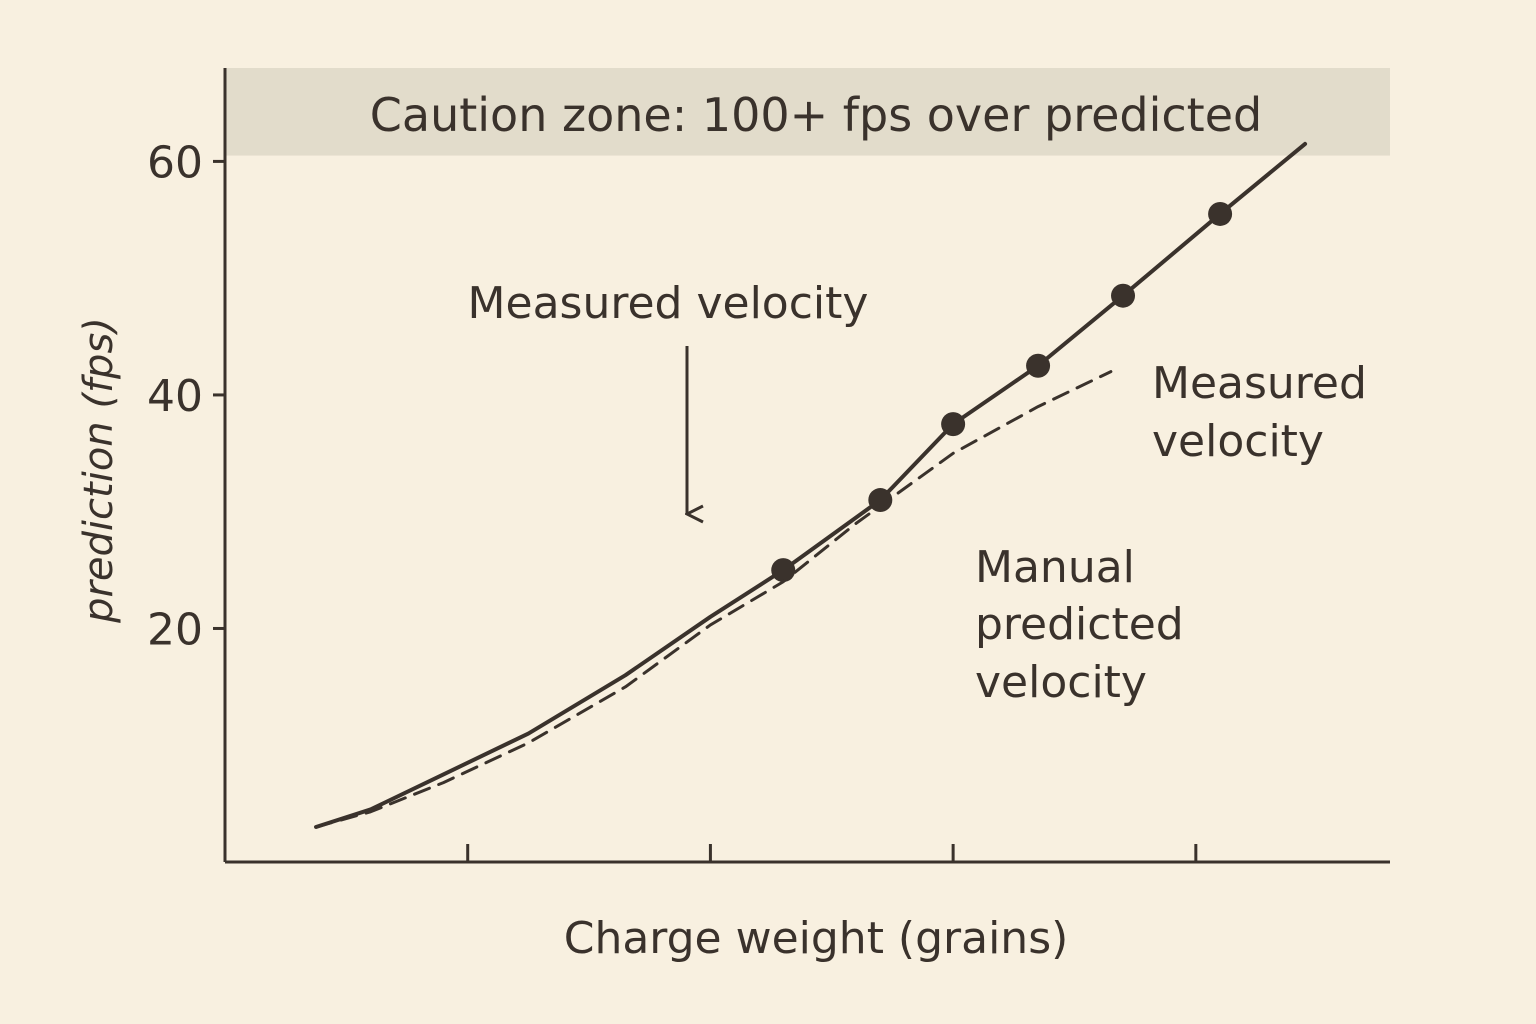 The height and width of the screenshot is (1024, 1536). I want to click on y-ticks: 20 40 60, so click(186, 396).